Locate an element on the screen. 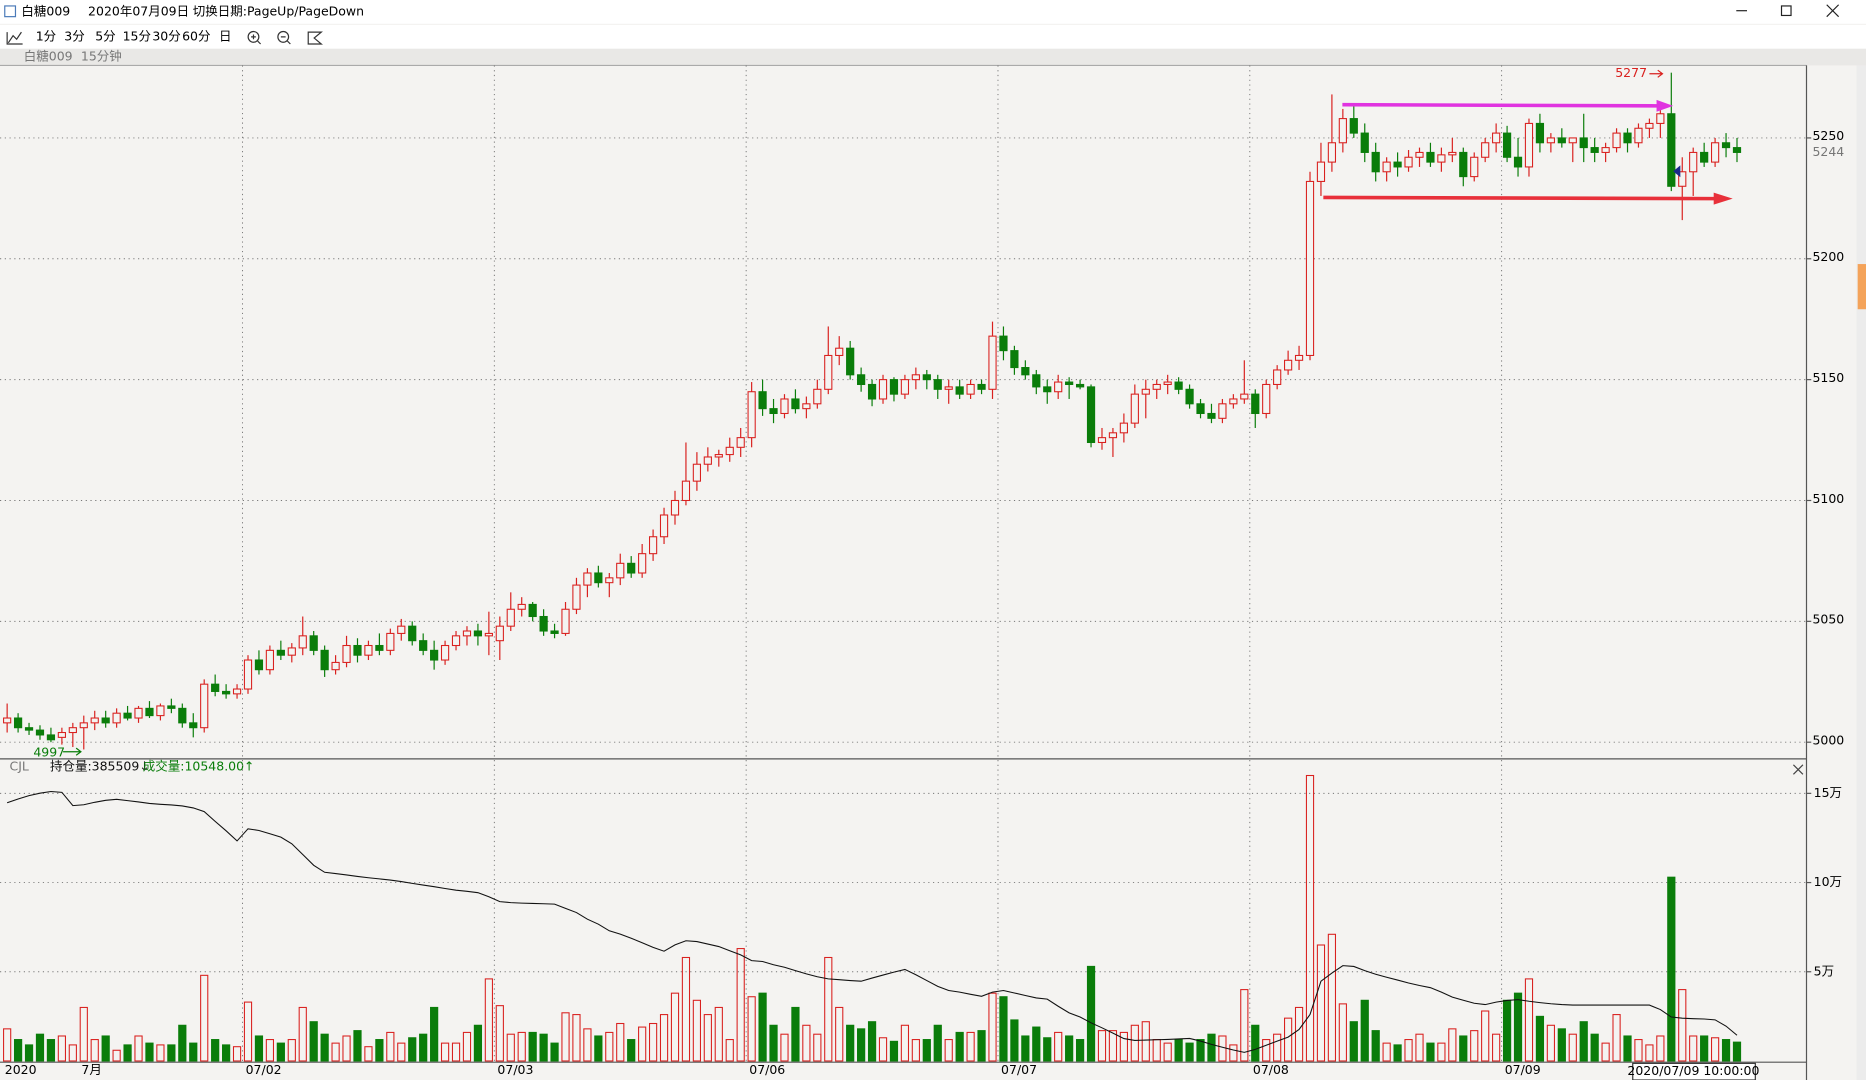  volume-tick-label: 10万 is located at coordinates (1828, 881).